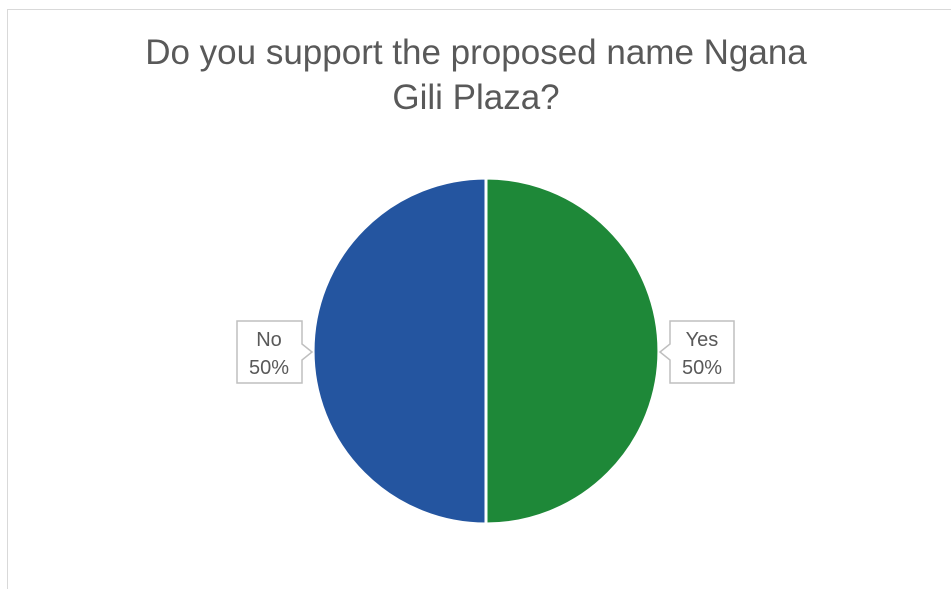 This screenshot has height=589, width=952. What do you see at coordinates (702, 340) in the screenshot?
I see `callout-yes-label: Yes` at bounding box center [702, 340].